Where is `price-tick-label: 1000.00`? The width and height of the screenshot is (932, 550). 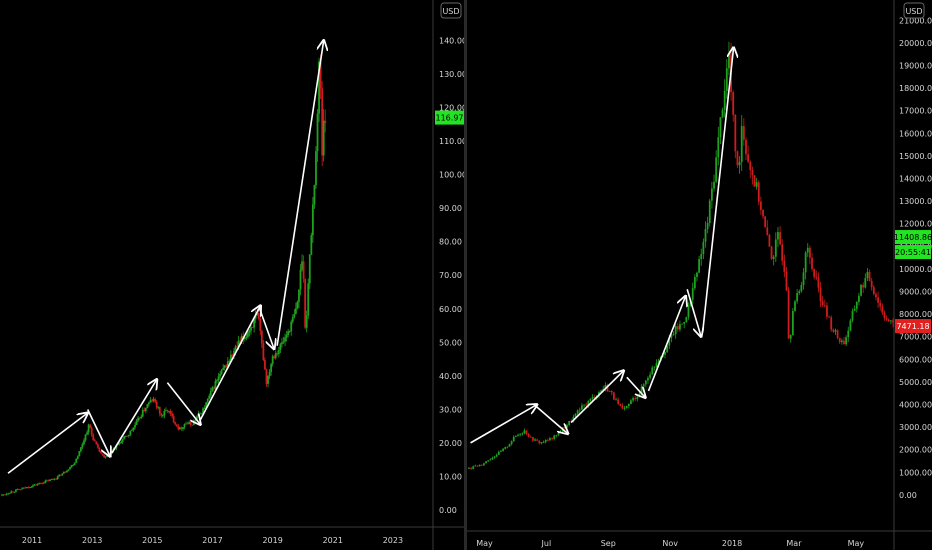
price-tick-label: 1000.00 is located at coordinates (915, 472).